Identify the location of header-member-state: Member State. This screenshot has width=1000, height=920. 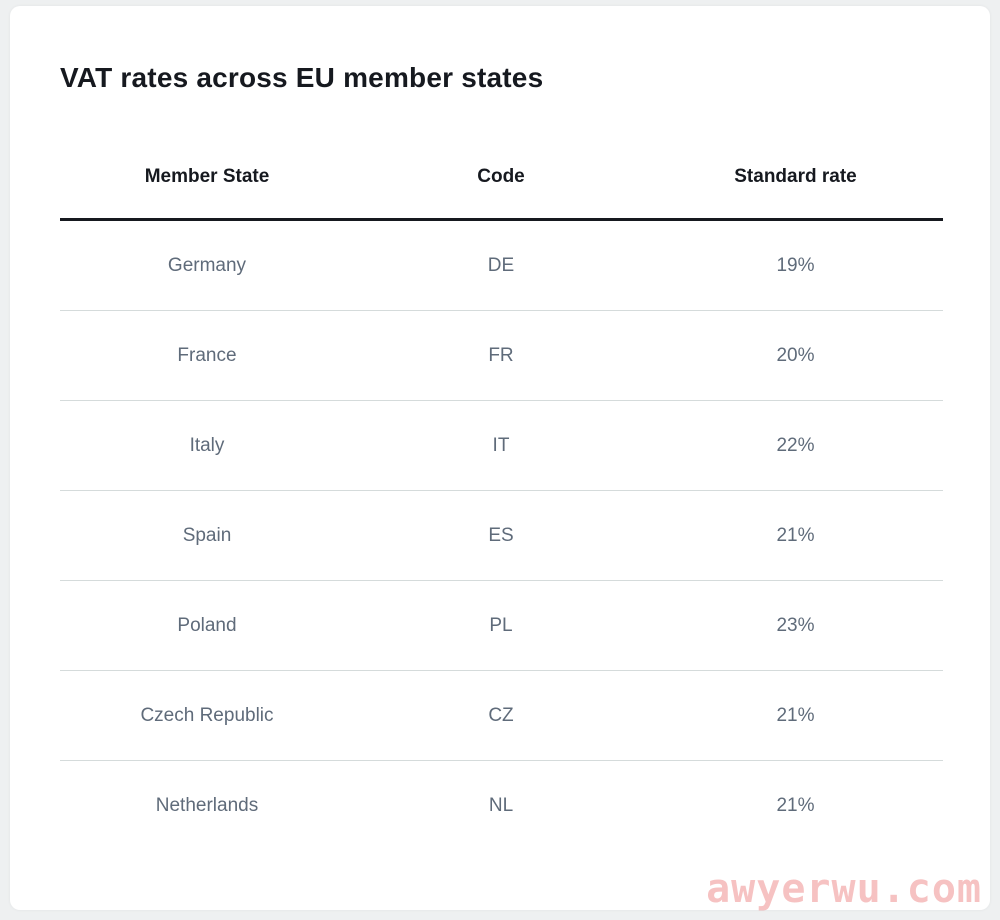
(207, 178).